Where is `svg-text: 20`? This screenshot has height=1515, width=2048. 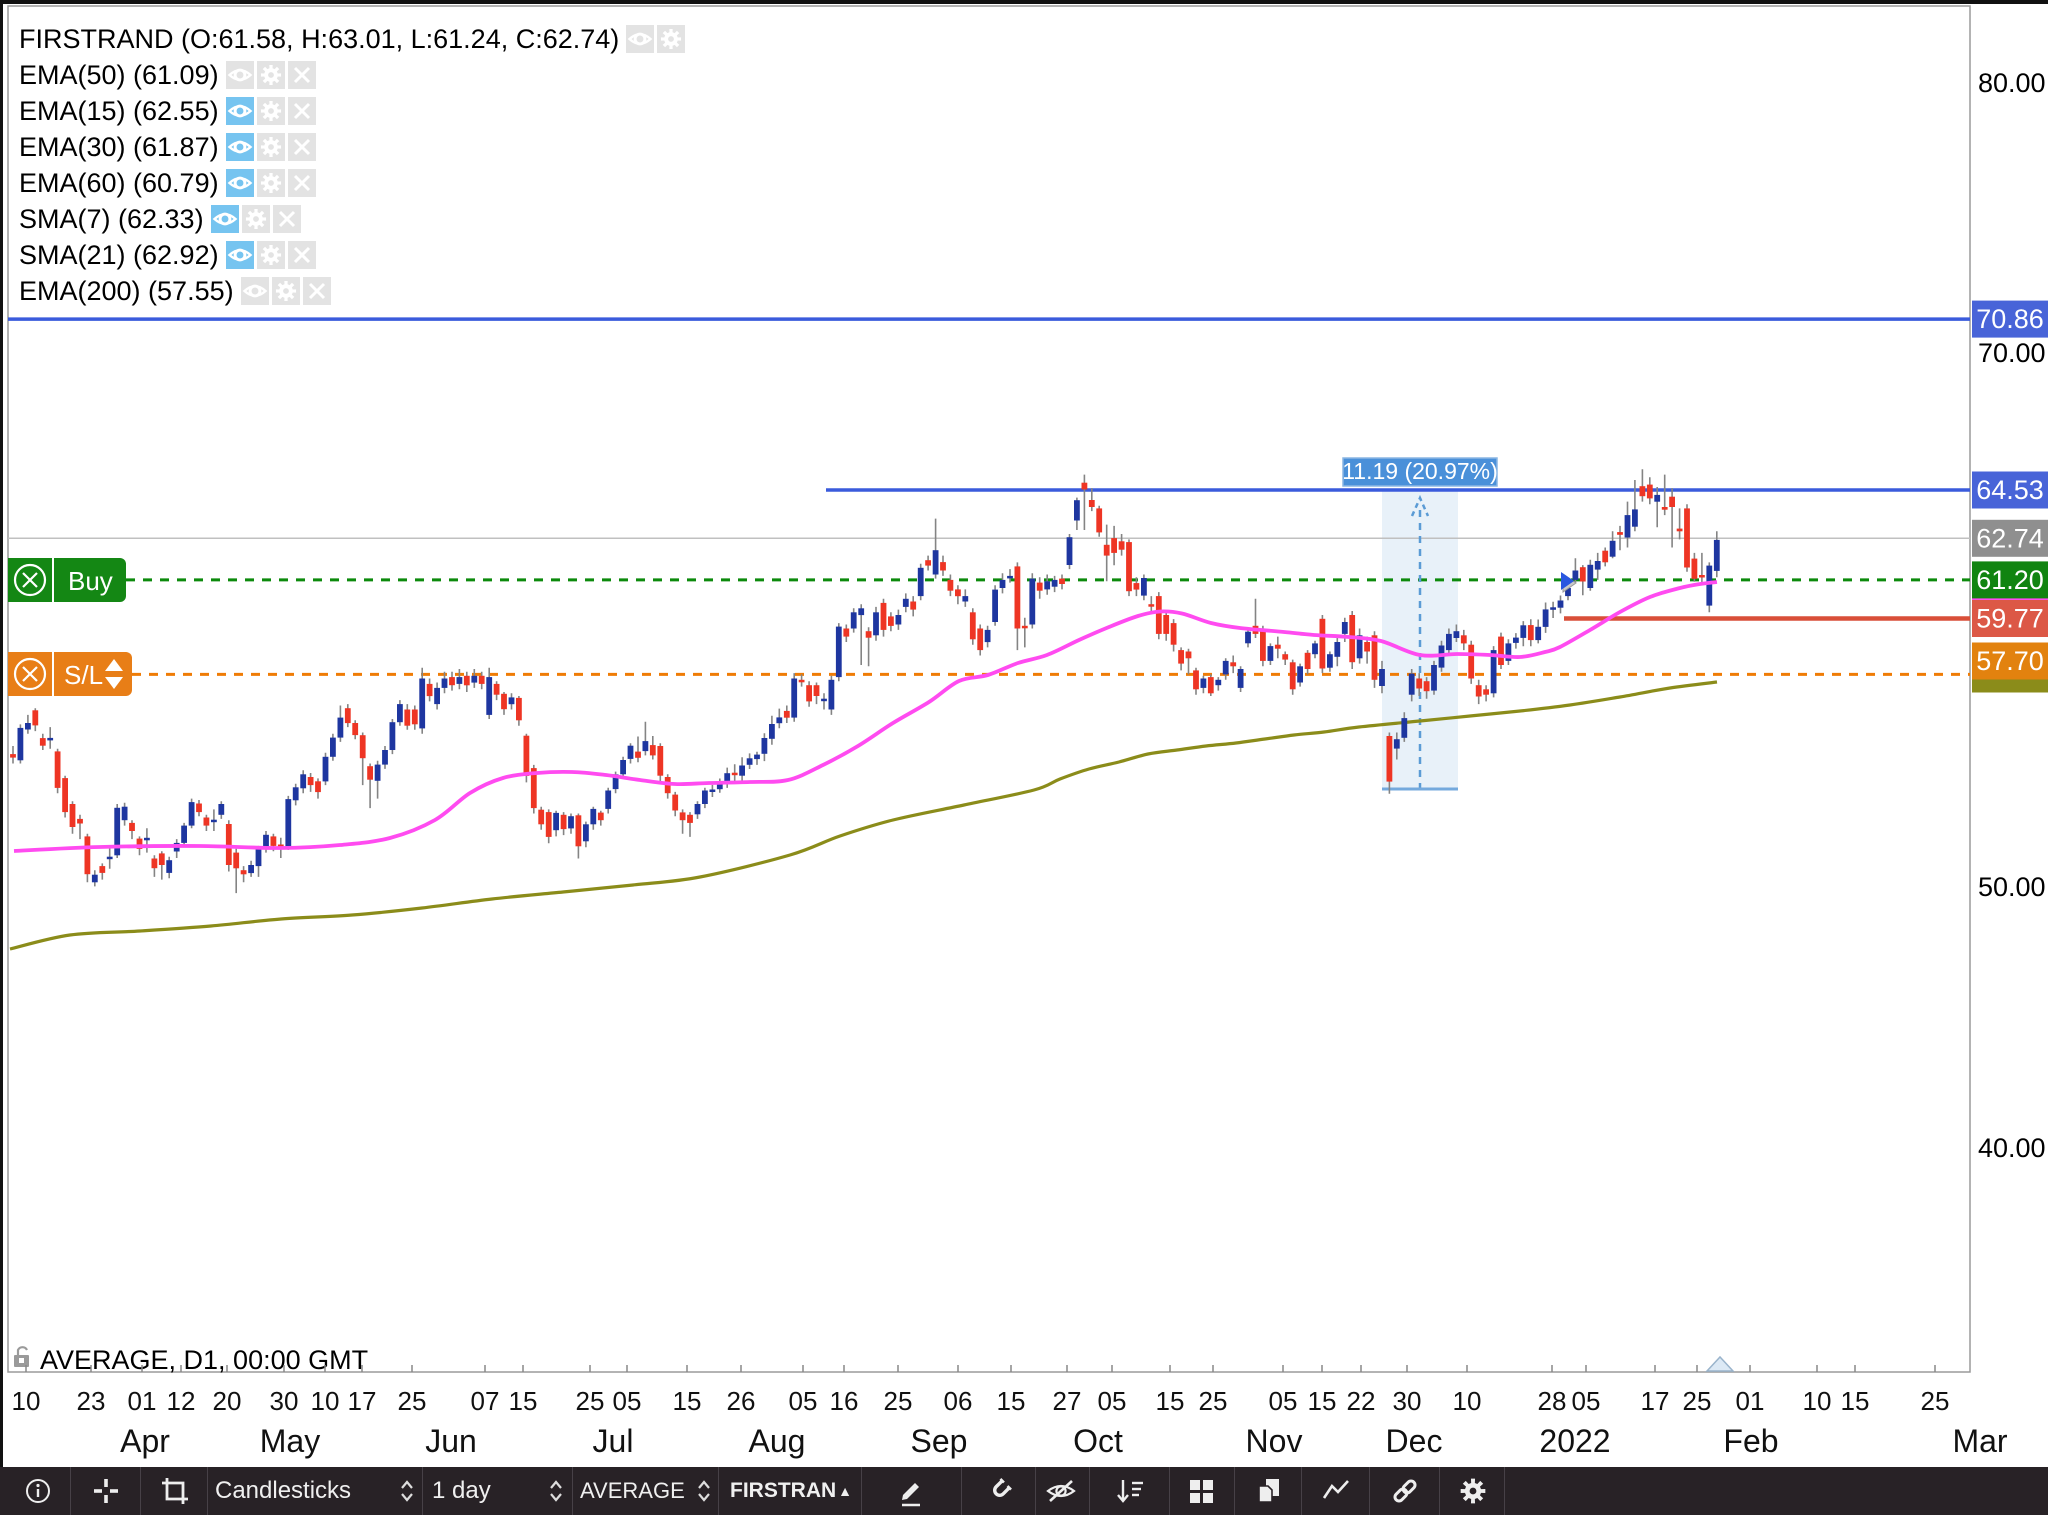 svg-text: 20 is located at coordinates (227, 1401).